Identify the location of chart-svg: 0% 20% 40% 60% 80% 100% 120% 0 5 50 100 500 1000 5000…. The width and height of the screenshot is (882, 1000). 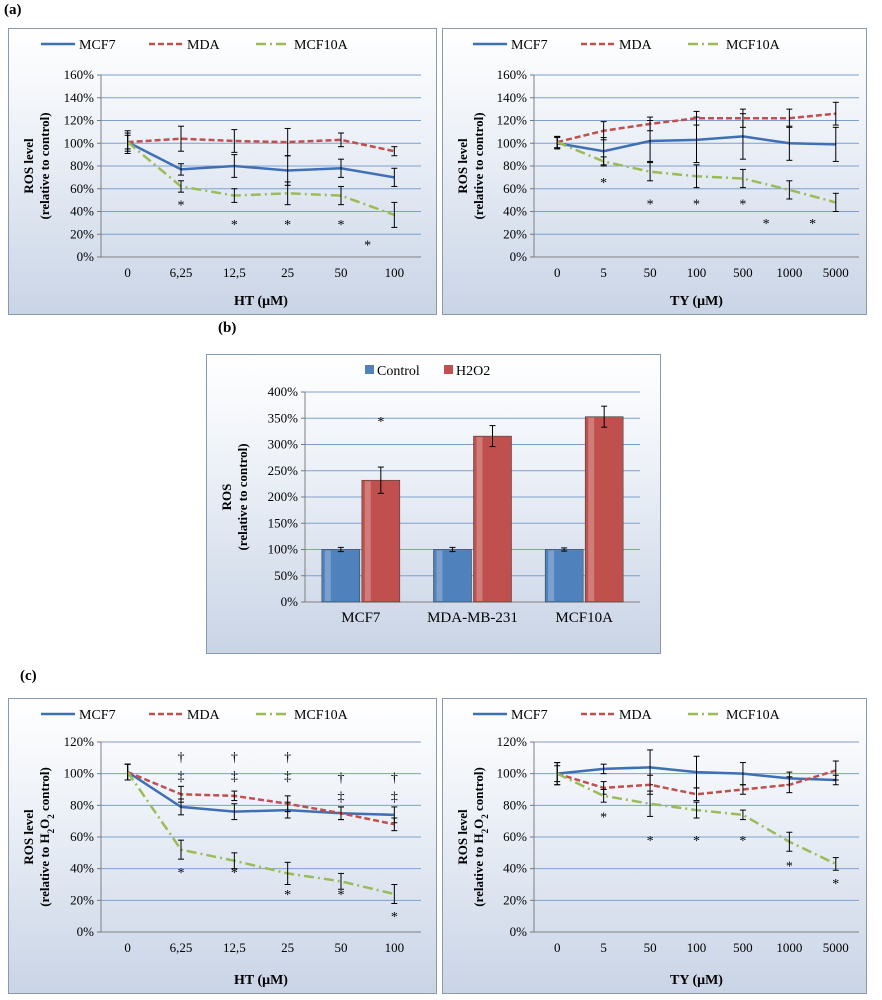
(657, 848).